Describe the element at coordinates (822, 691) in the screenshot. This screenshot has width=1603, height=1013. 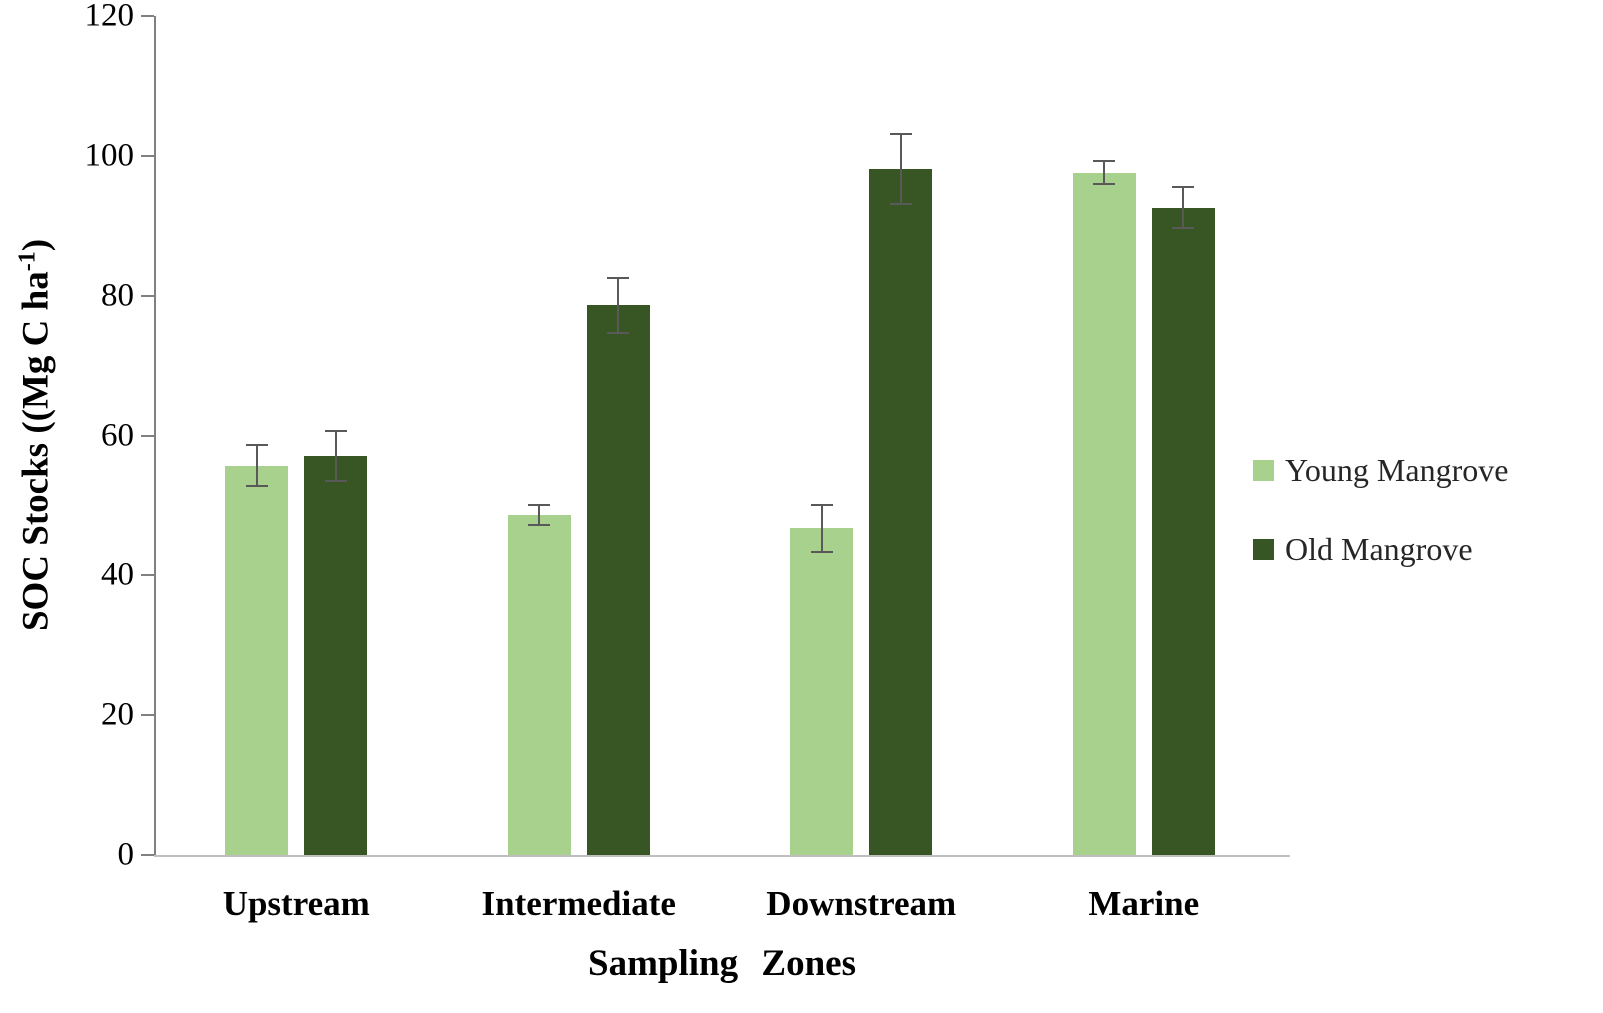
I see `bar-young-mangrove-downstream` at that location.